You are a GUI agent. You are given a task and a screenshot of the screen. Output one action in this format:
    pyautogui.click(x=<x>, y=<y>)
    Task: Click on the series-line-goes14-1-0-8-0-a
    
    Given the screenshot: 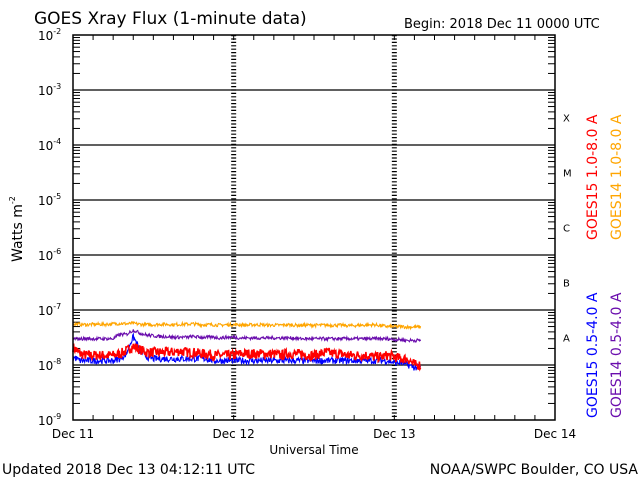 What is the action you would take?
    pyautogui.click(x=247, y=325)
    